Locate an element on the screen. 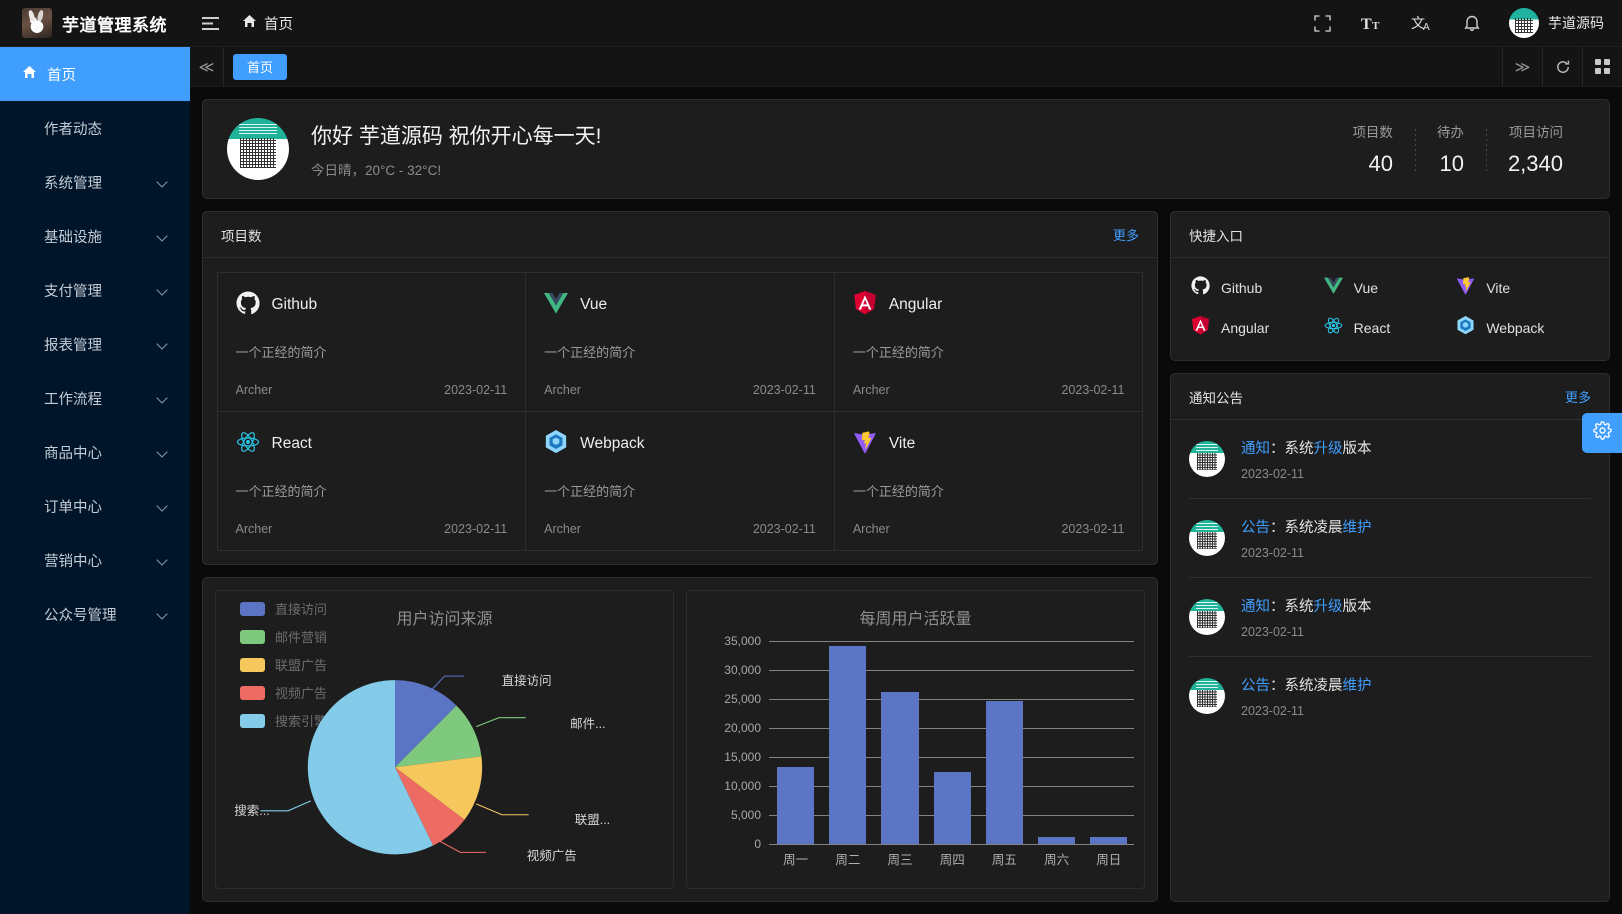 The image size is (1622, 914). sidebar-item-mp: 公众号管理 is located at coordinates (95, 614).